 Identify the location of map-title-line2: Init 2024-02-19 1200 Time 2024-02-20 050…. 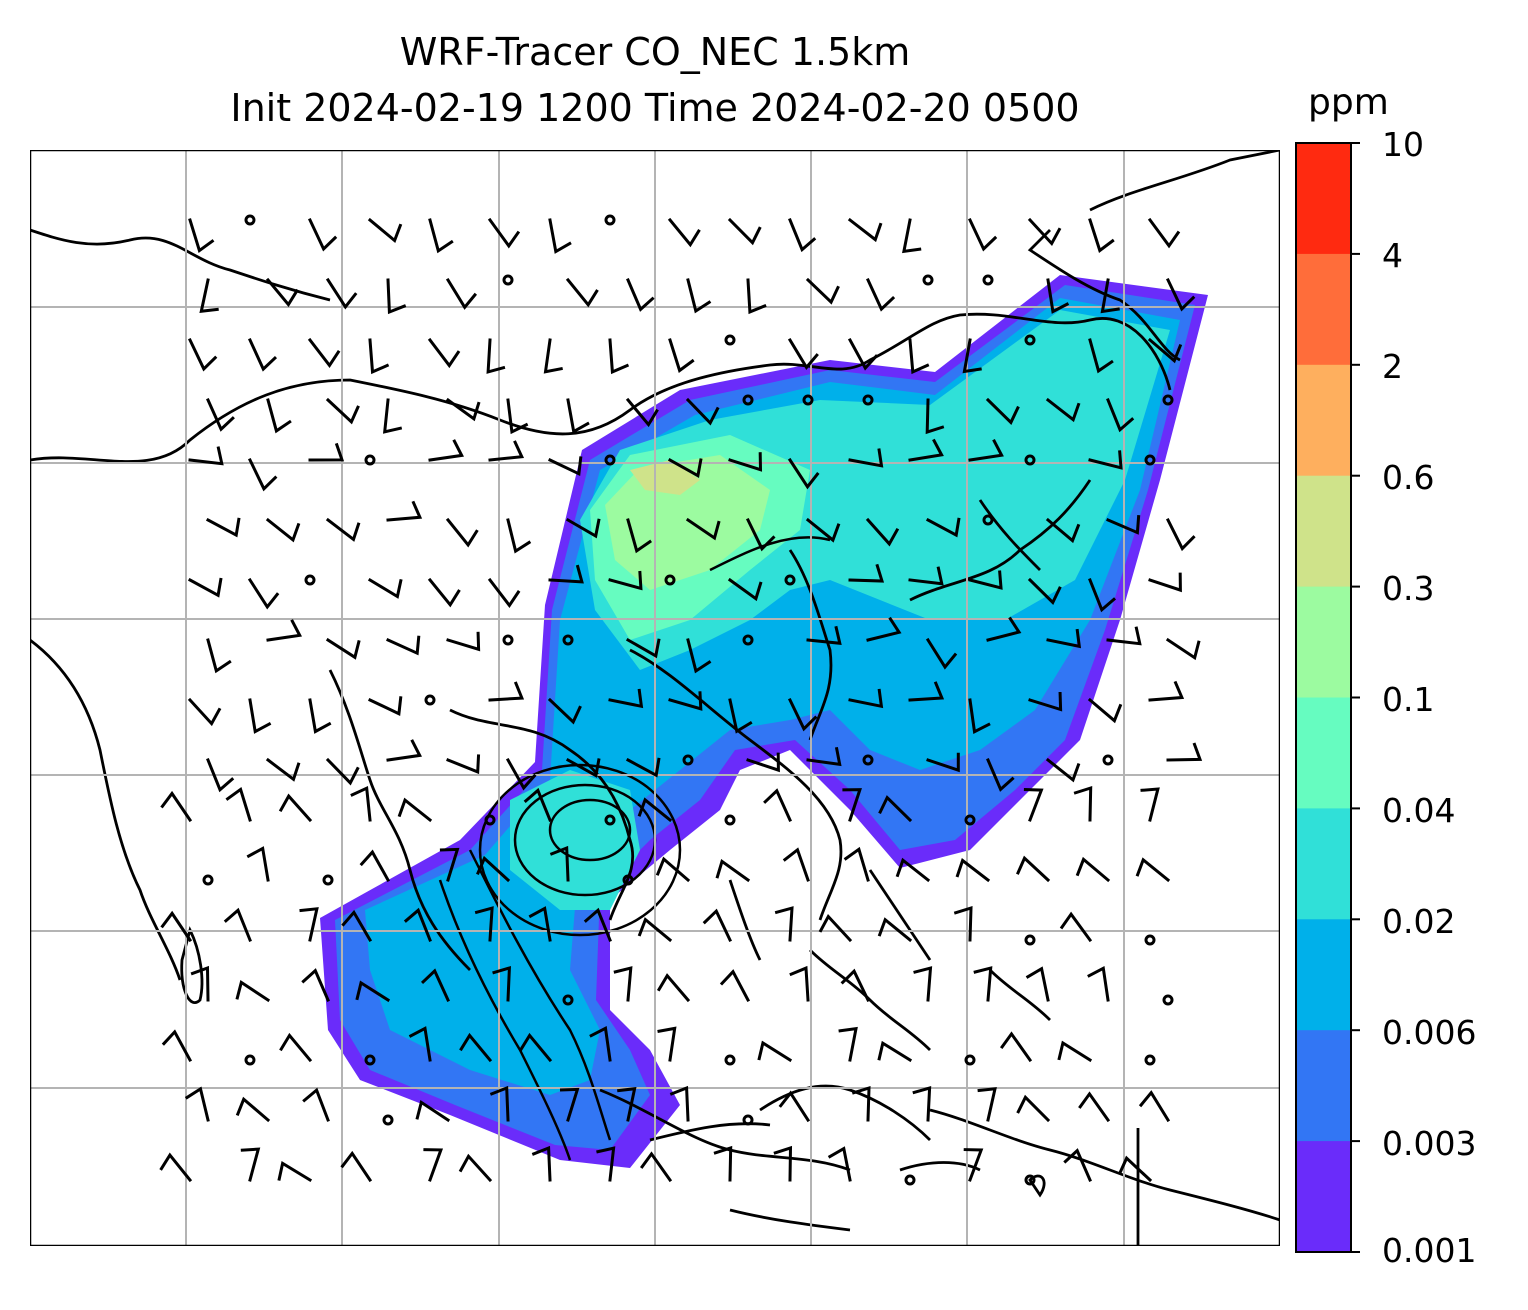
(655, 108).